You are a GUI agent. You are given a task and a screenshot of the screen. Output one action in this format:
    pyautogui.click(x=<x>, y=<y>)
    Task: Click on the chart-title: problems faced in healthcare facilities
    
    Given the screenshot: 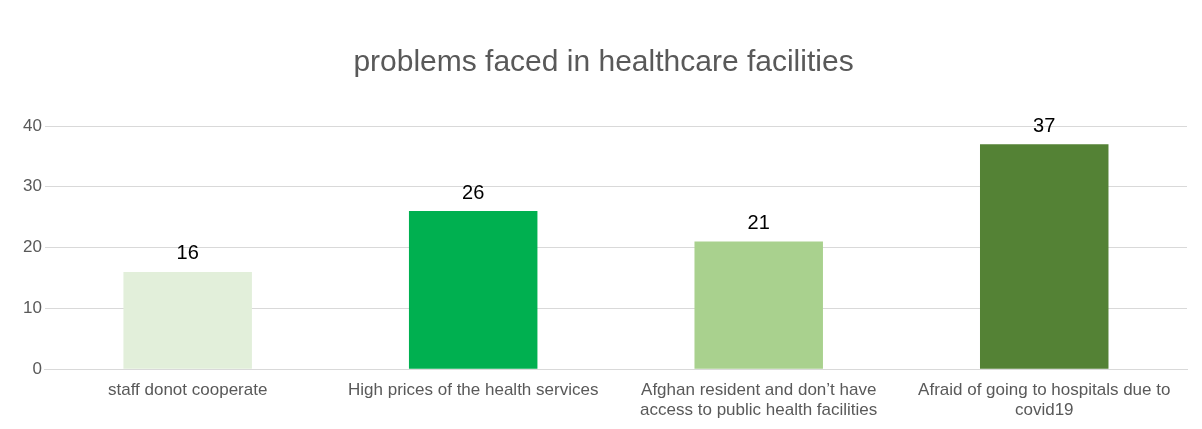 What is the action you would take?
    pyautogui.click(x=603, y=61)
    